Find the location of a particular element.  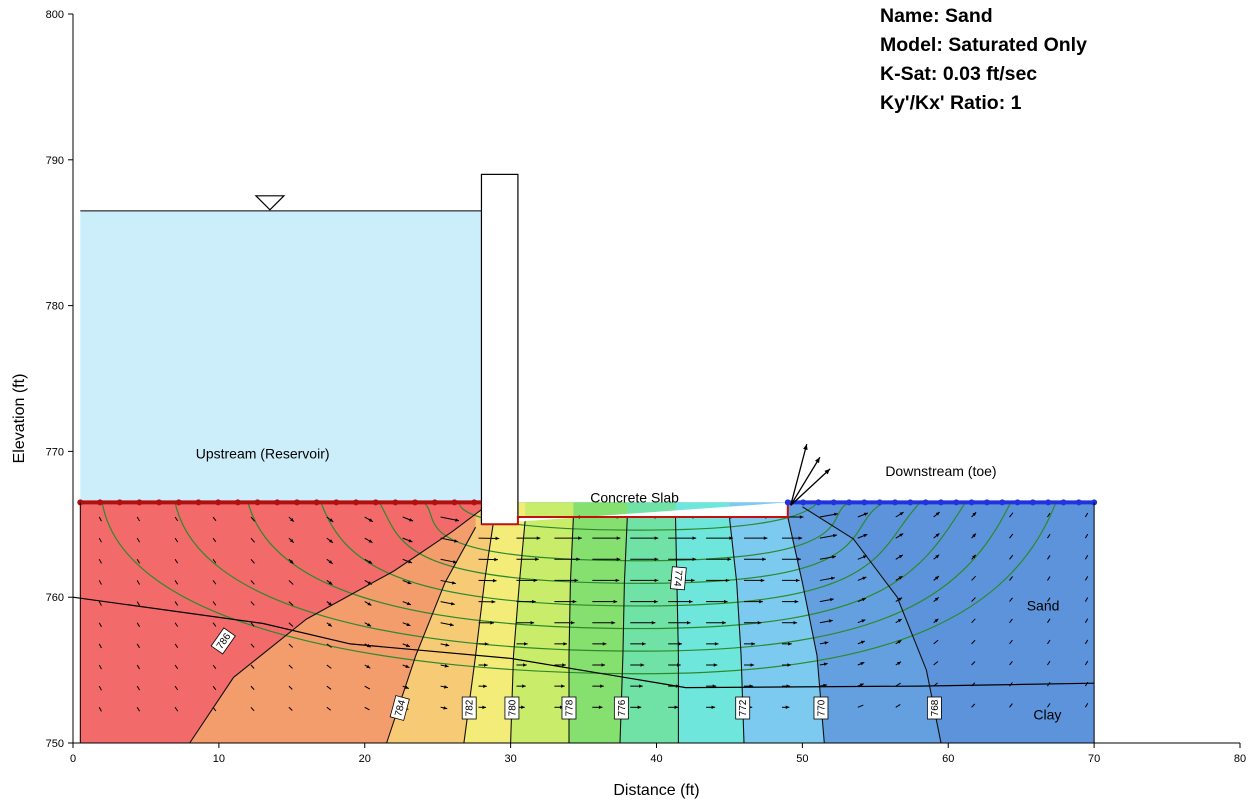

region-label-sand: Sand is located at coordinates (1043, 605).